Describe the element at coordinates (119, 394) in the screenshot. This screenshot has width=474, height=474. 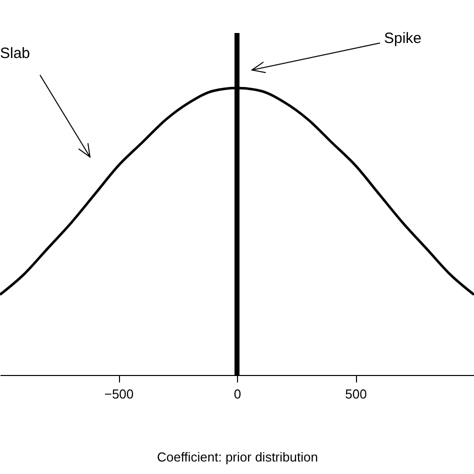
I see `x-tick-label: −500` at that location.